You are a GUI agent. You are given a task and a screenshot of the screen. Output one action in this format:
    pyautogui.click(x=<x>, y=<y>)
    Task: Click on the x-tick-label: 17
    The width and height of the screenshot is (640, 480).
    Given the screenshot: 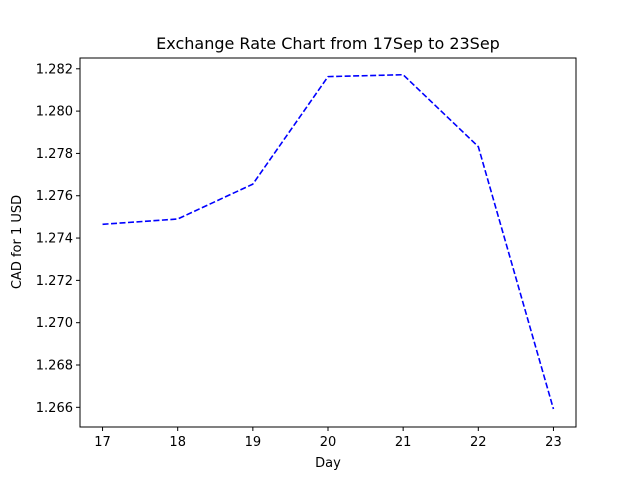 What is the action you would take?
    pyautogui.click(x=102, y=442)
    